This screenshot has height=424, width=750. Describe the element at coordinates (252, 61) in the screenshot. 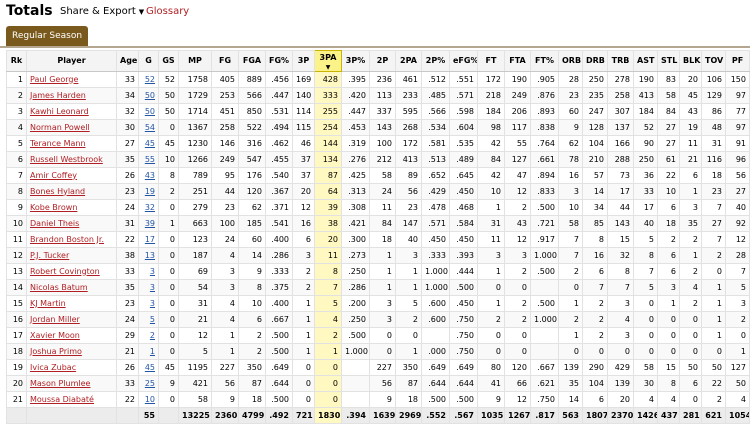

I see `column-header-fga: FGA` at that location.